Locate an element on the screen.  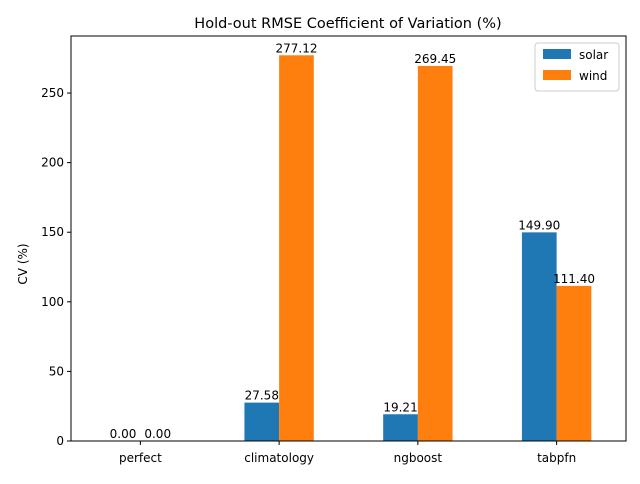
legend: solar wind is located at coordinates (577, 67).